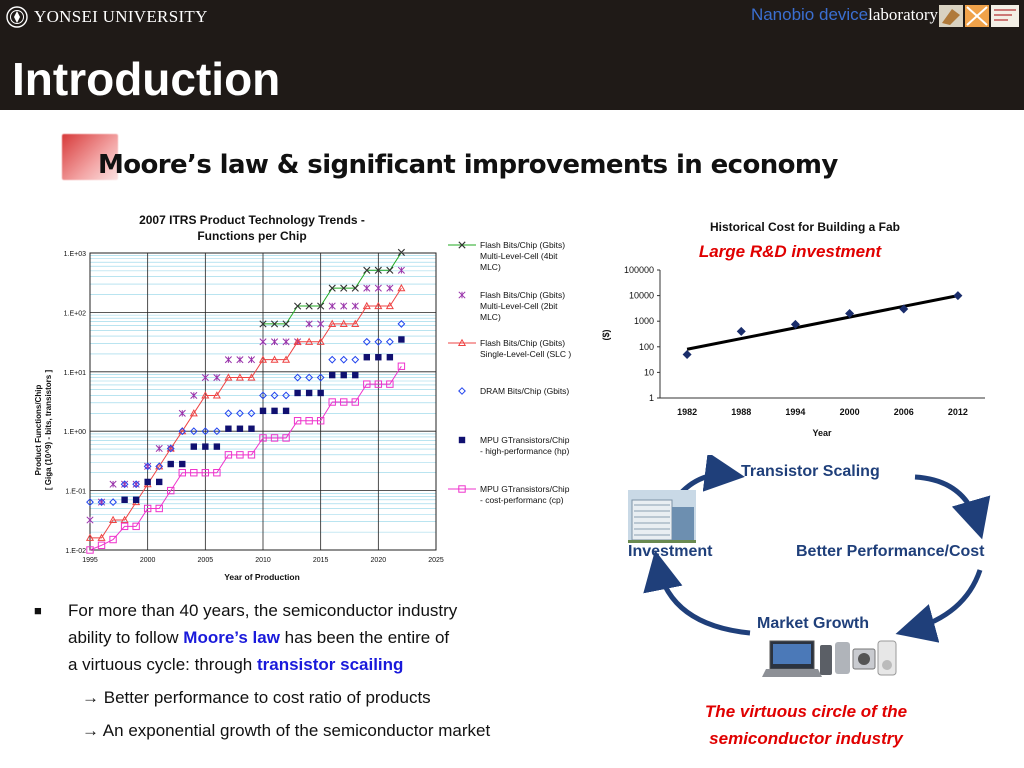 This screenshot has height=768, width=1024. I want to click on bullet-text-2a: ability to follow, so click(126, 637).